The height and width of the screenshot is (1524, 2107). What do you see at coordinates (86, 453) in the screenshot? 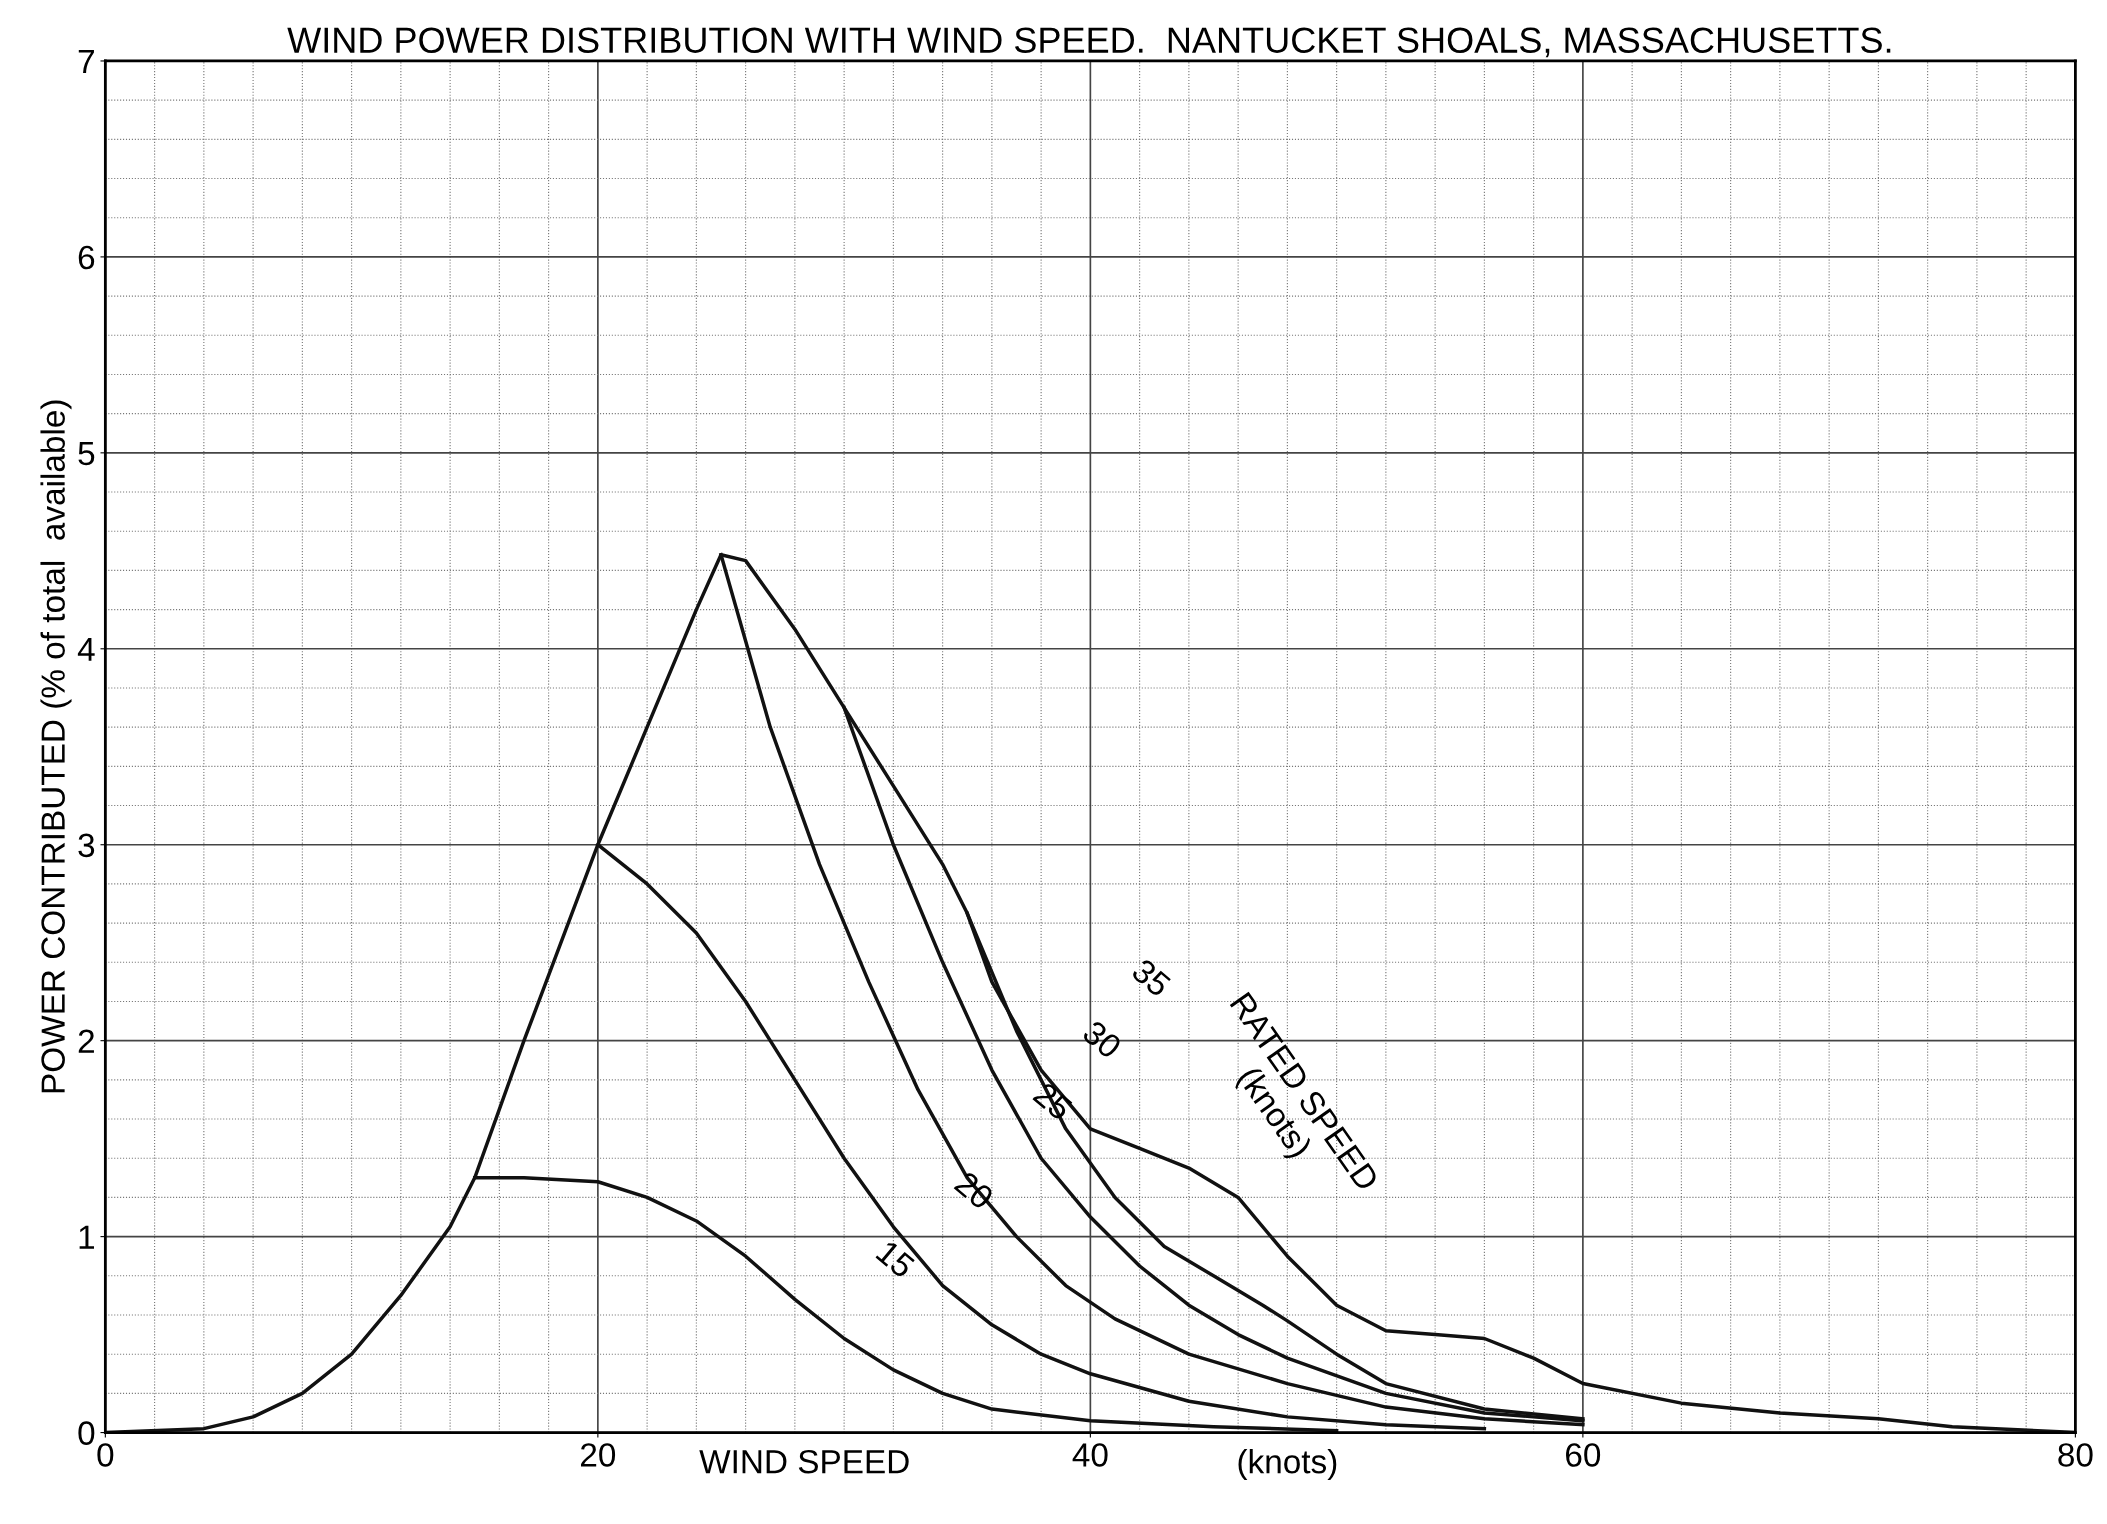
I see `y-tick-label: 5` at bounding box center [86, 453].